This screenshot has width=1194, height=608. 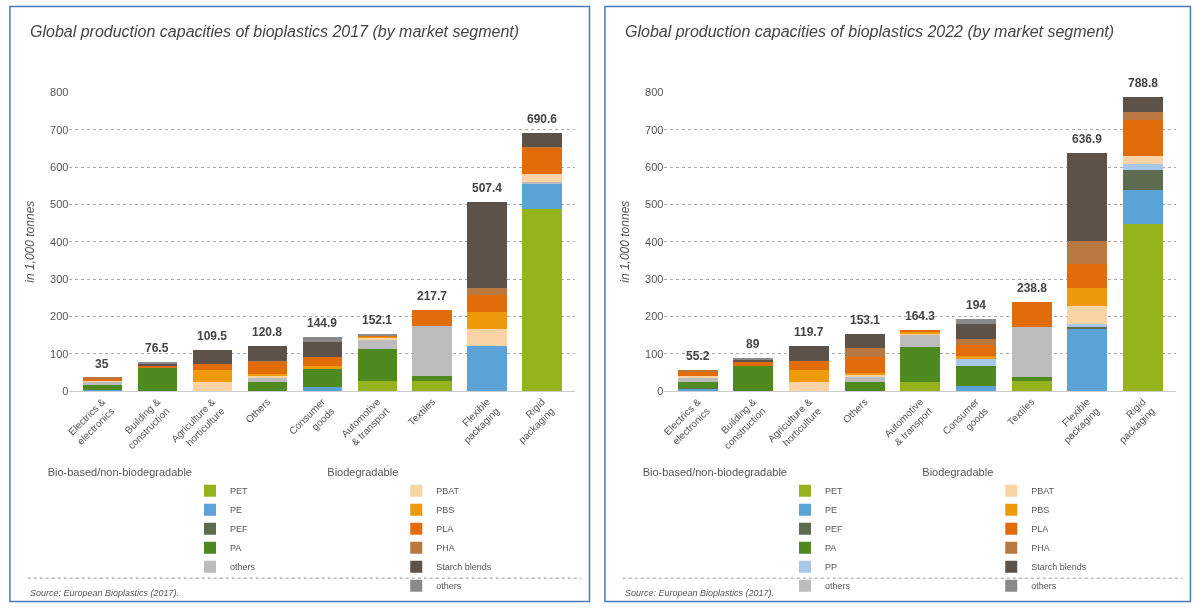 I want to click on total-label: 507.4, so click(x=487, y=188).